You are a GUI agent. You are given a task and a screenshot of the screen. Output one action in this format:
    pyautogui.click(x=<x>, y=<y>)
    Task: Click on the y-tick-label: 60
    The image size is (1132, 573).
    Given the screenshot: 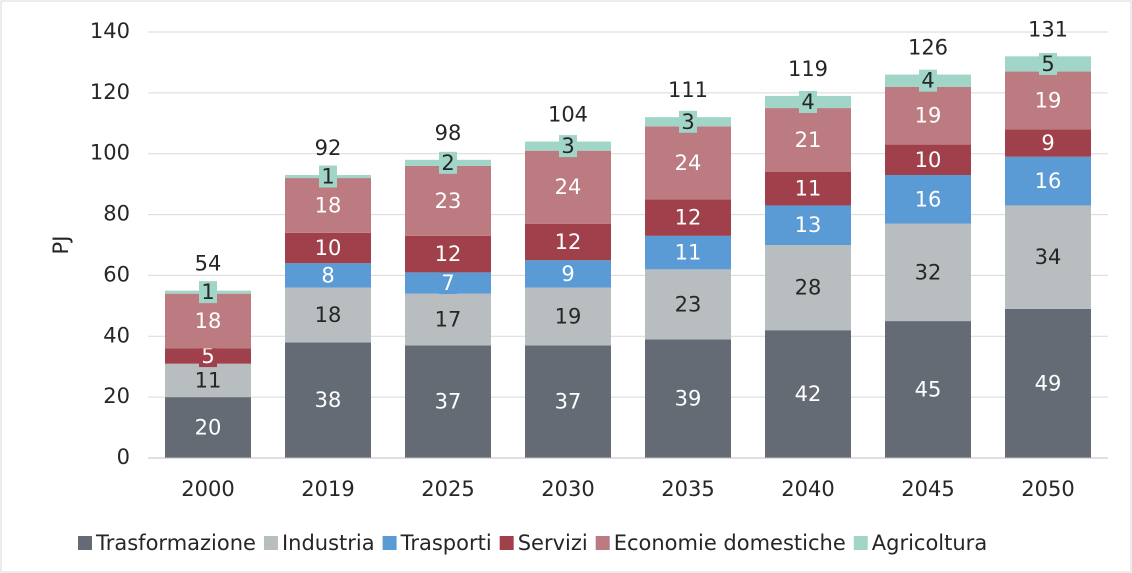 What is the action you would take?
    pyautogui.click(x=116, y=274)
    